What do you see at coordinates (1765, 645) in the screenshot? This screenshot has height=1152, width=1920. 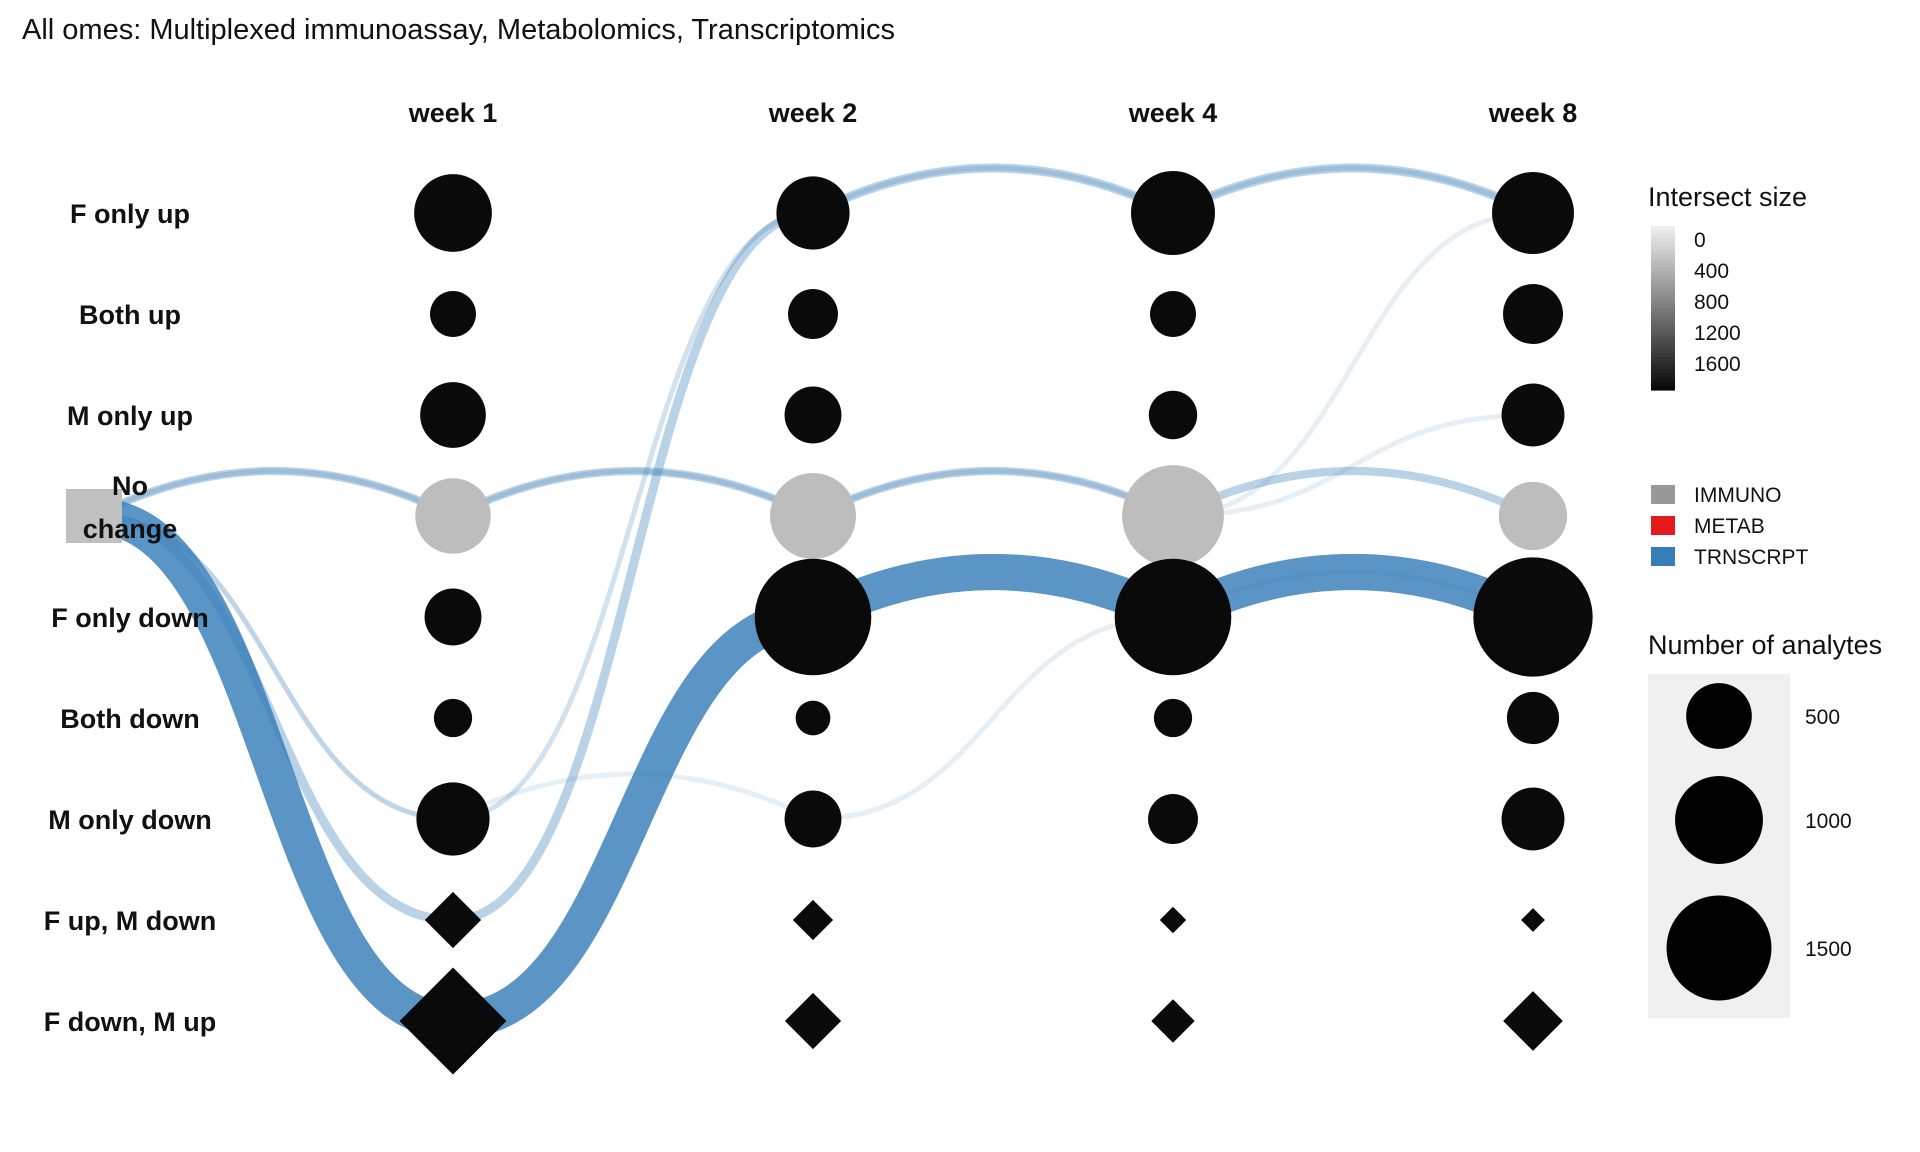 I see `size-legend-title: Number of analytes` at bounding box center [1765, 645].